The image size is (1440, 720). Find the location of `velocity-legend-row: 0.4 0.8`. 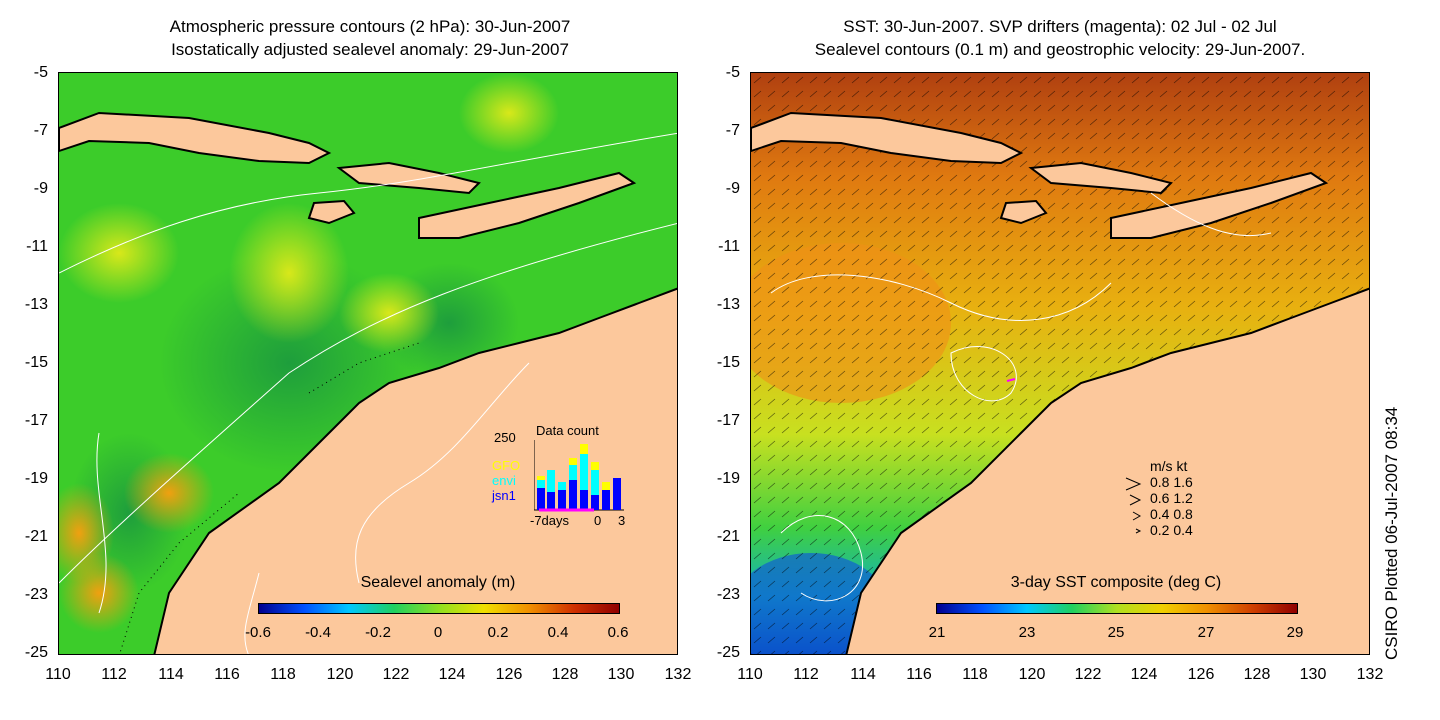

velocity-legend-row: 0.4 0.8 is located at coordinates (1171, 514).